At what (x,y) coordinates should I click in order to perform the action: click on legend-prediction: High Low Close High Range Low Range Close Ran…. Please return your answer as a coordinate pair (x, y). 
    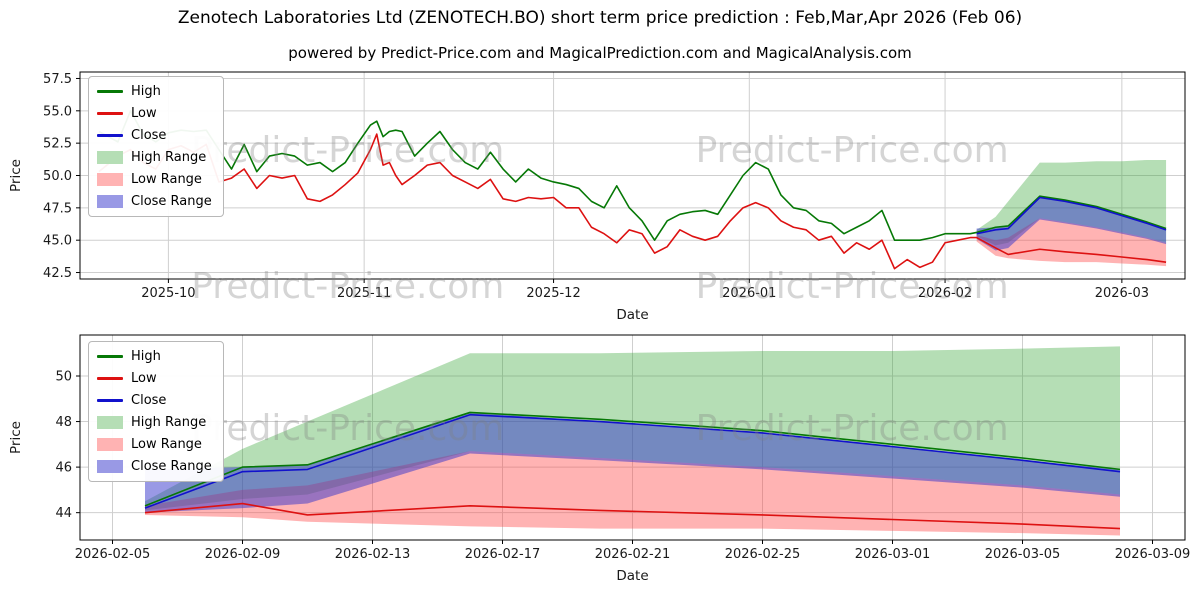
    Looking at the image, I should click on (156, 411).